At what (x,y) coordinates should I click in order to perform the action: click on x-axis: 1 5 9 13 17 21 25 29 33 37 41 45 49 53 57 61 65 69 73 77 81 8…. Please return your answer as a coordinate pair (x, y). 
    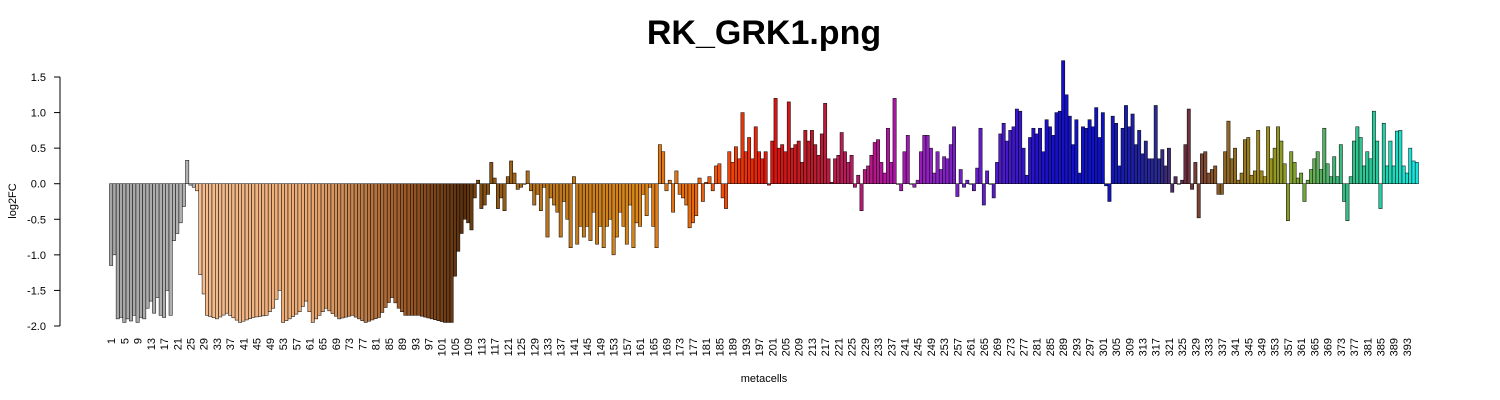
    Looking at the image, I should click on (760, 347).